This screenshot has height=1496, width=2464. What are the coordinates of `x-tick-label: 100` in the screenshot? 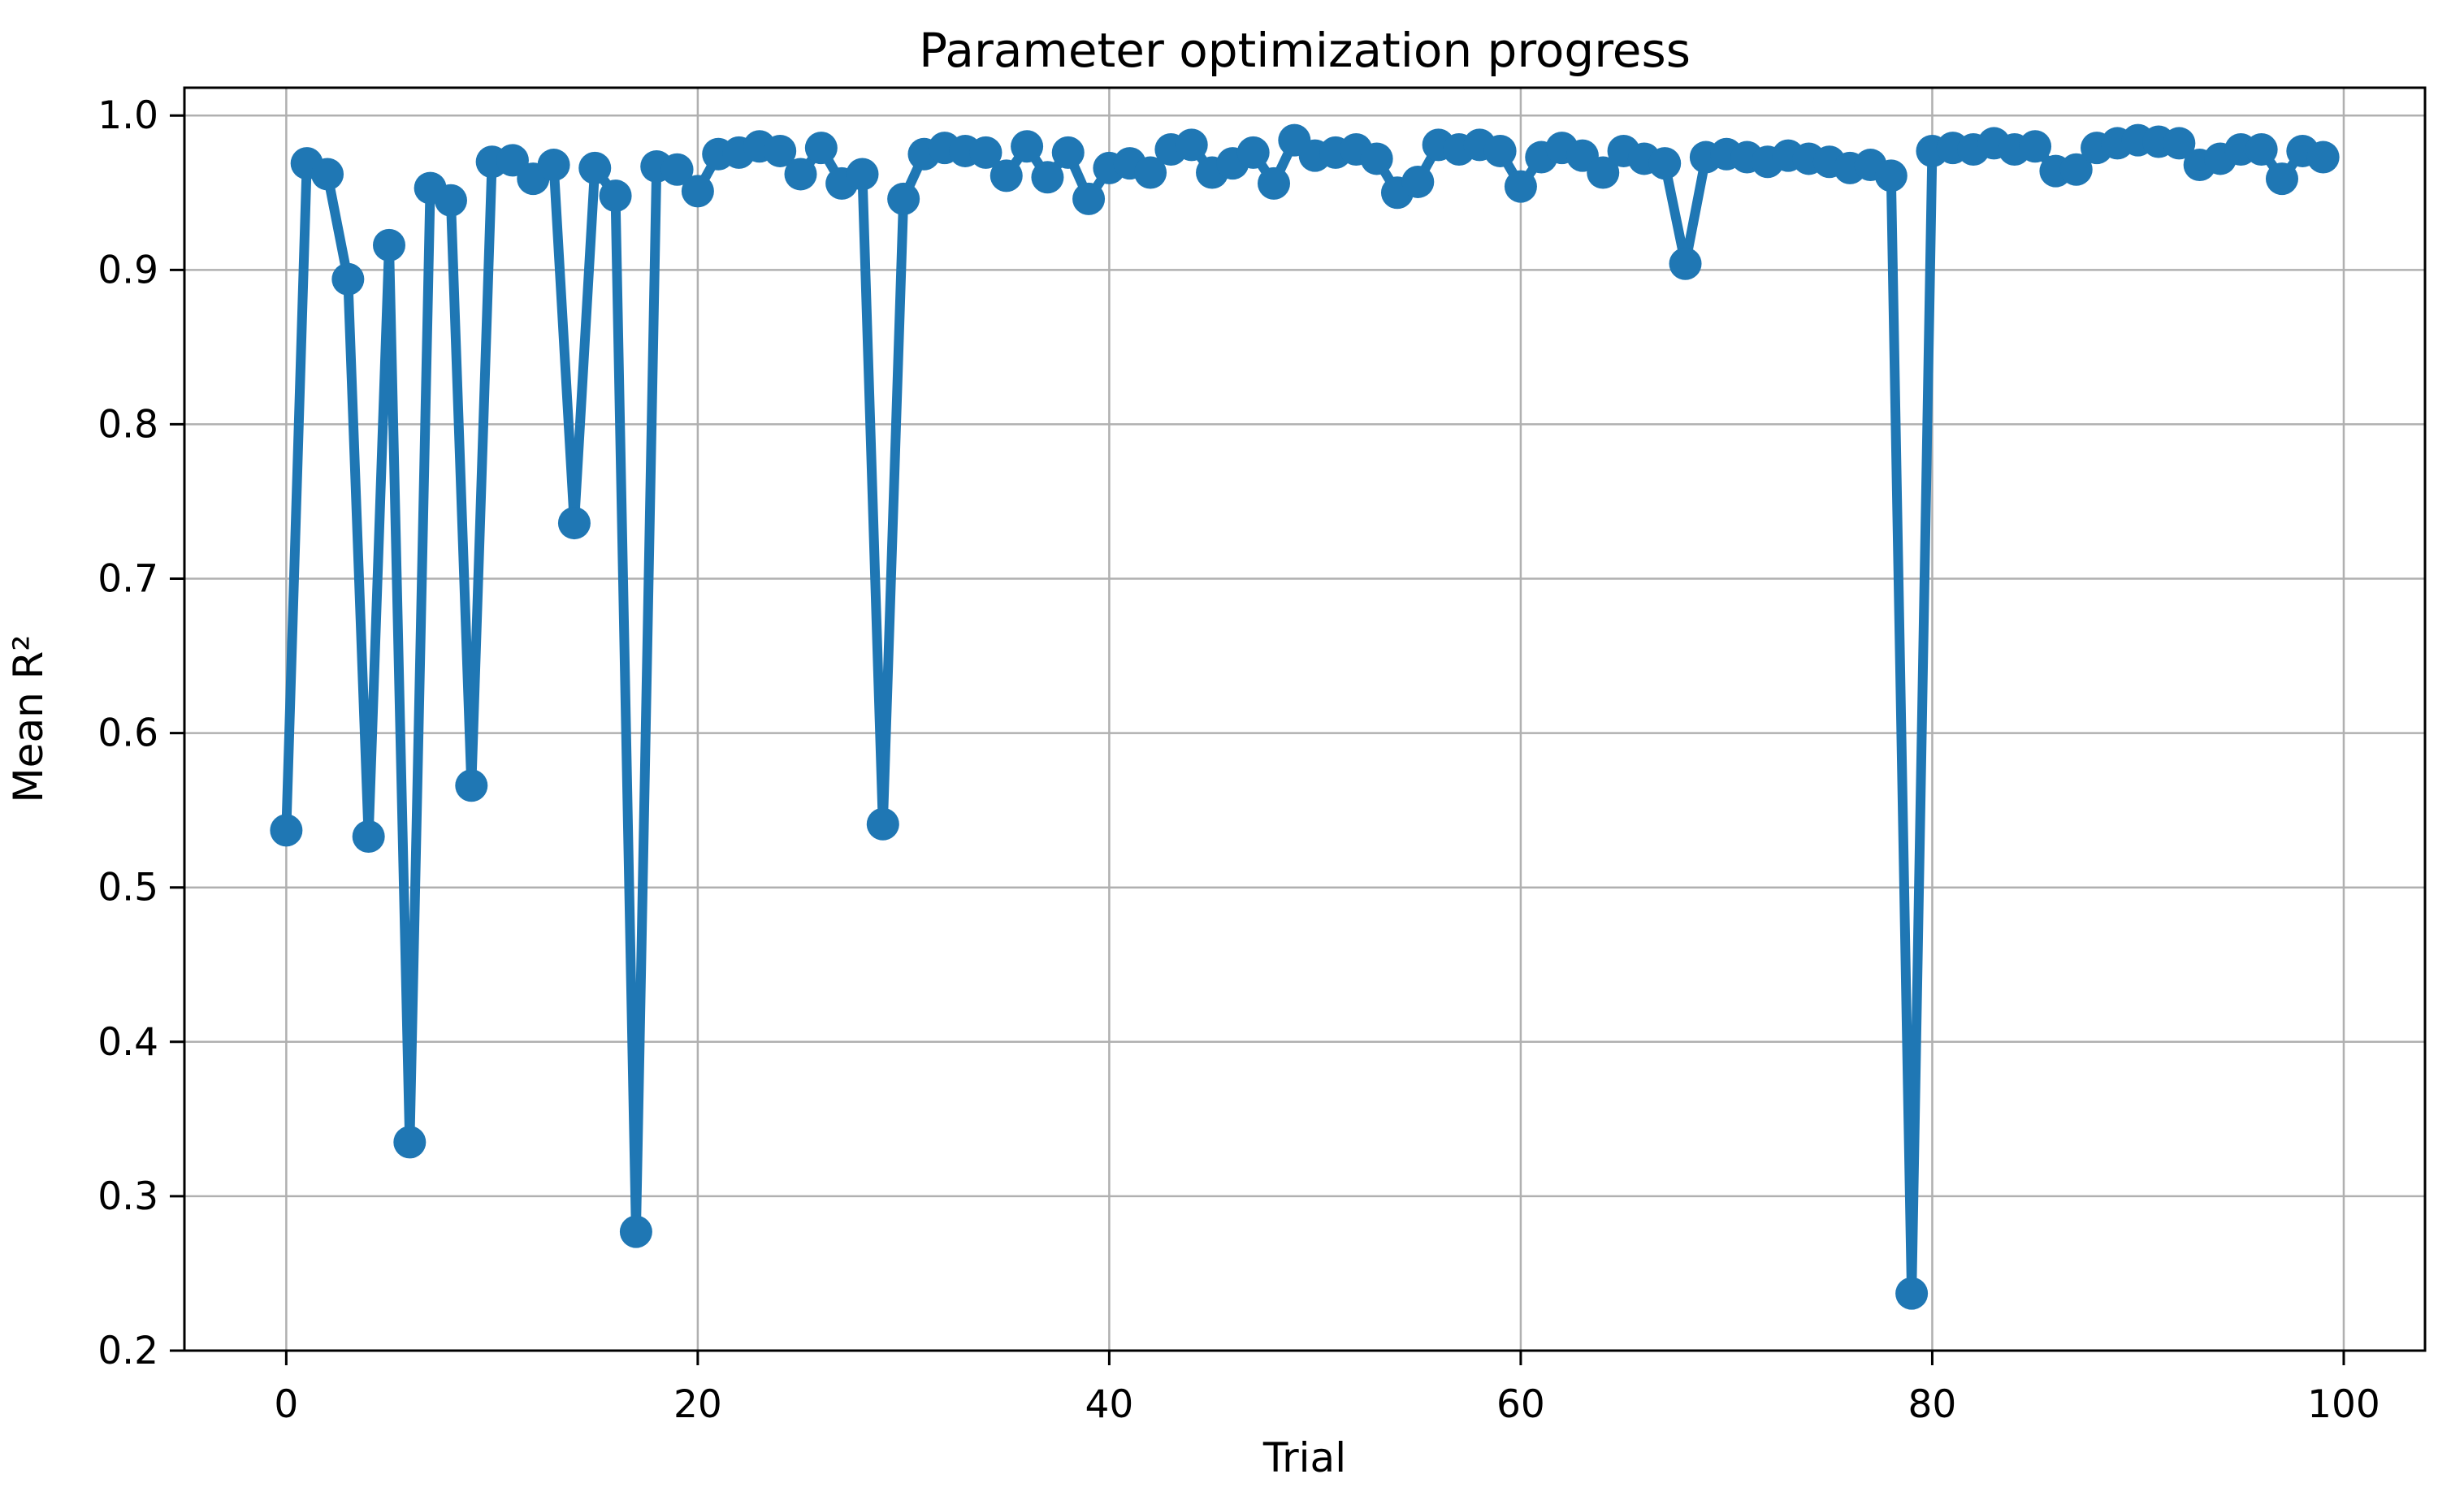 It's located at (2343, 1404).